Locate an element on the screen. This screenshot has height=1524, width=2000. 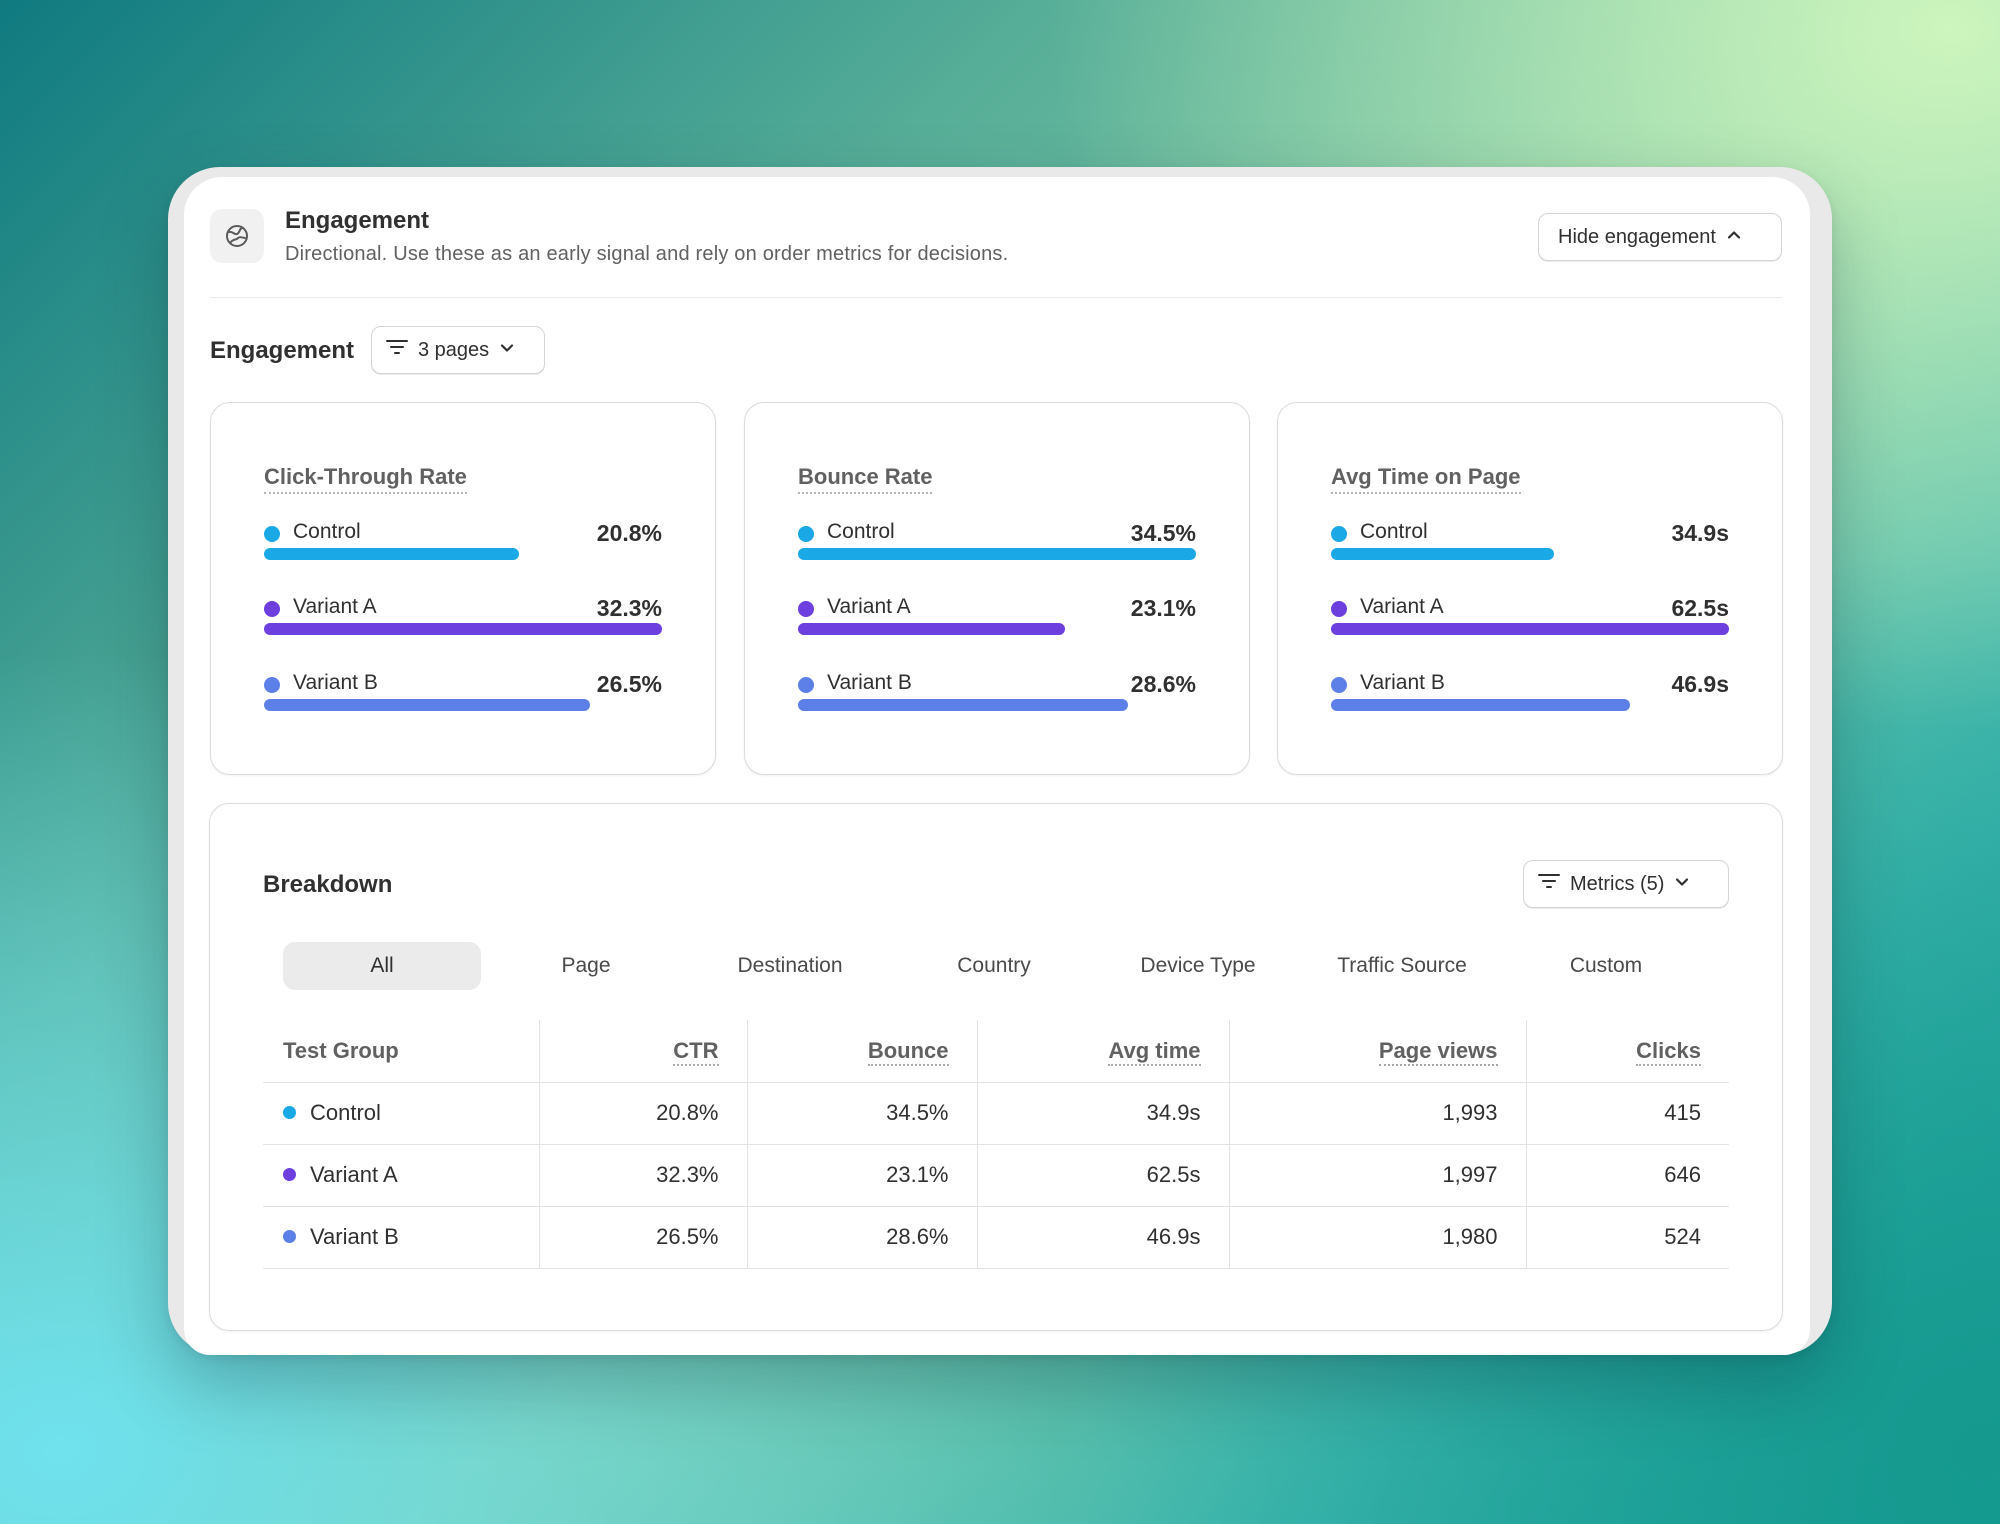
header-divider is located at coordinates (996, 297).